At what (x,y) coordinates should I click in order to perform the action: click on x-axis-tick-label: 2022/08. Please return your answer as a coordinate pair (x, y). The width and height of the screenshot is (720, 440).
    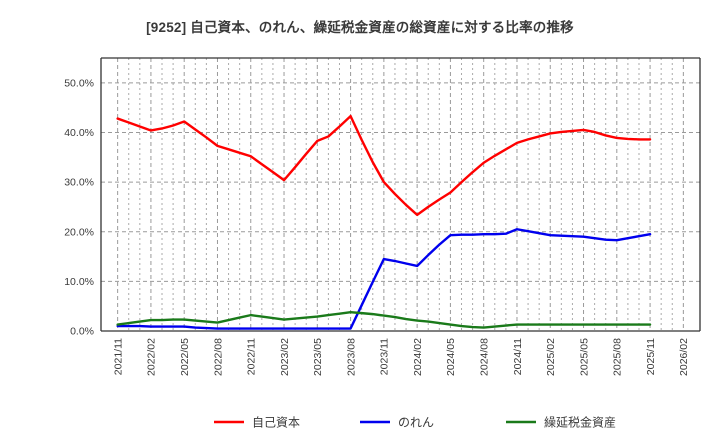
    Looking at the image, I should click on (218, 357).